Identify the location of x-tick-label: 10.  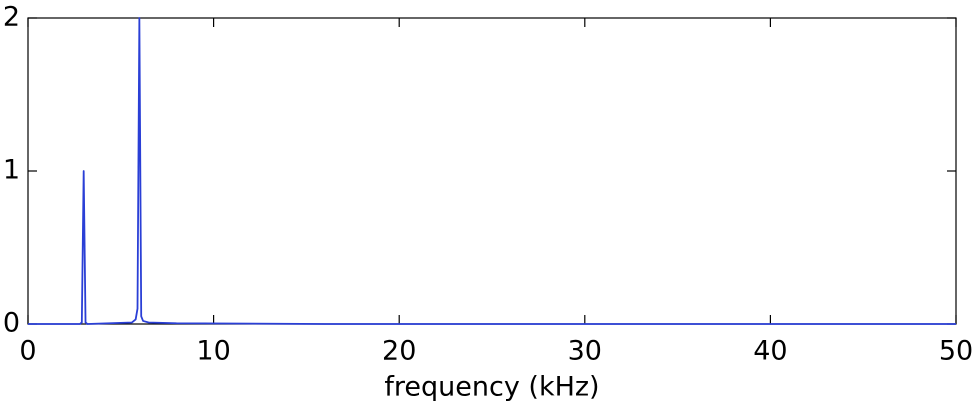
(213, 351).